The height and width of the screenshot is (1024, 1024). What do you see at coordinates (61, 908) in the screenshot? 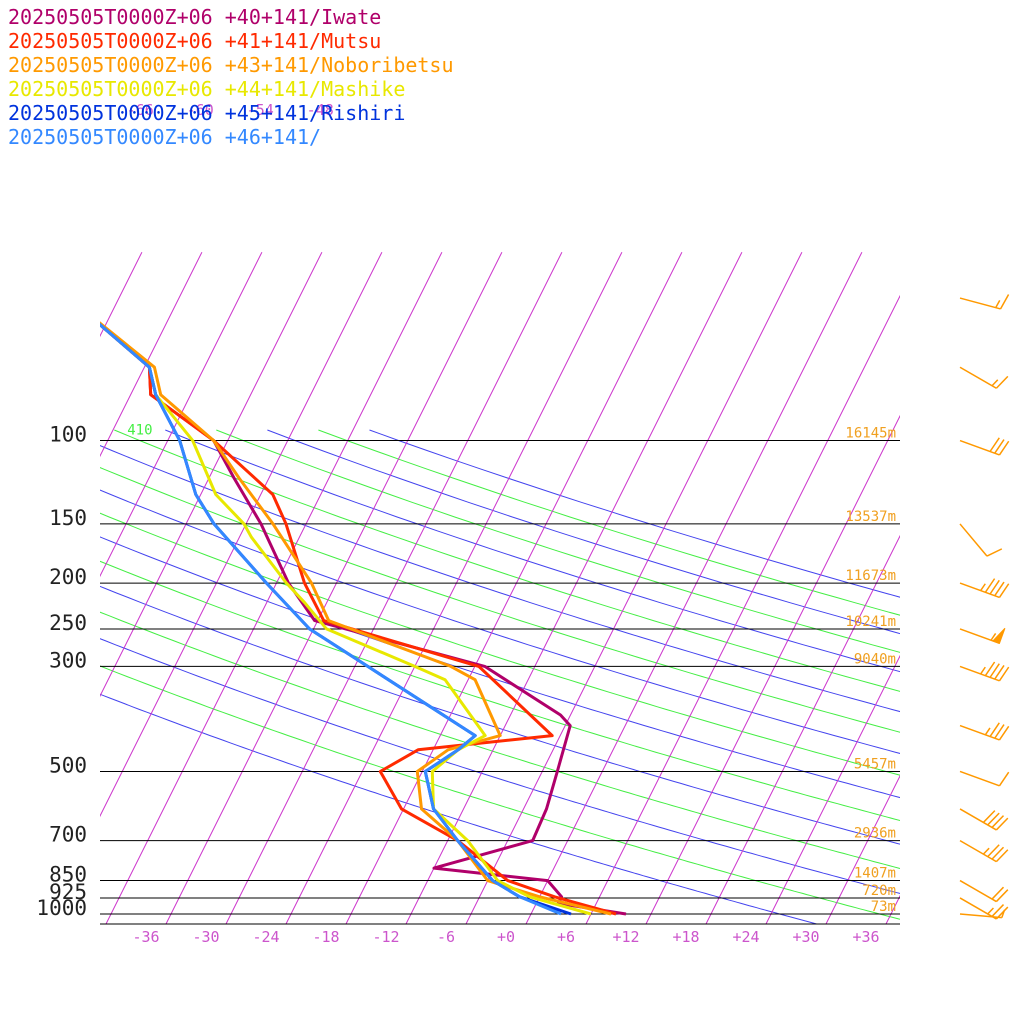
I see `pressure-label: 1000` at bounding box center [61, 908].